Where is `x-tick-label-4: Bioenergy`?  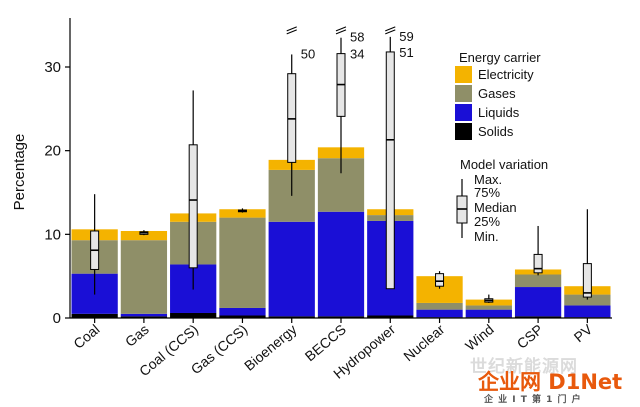 x-tick-label-4: Bioenergy is located at coordinates (270, 347).